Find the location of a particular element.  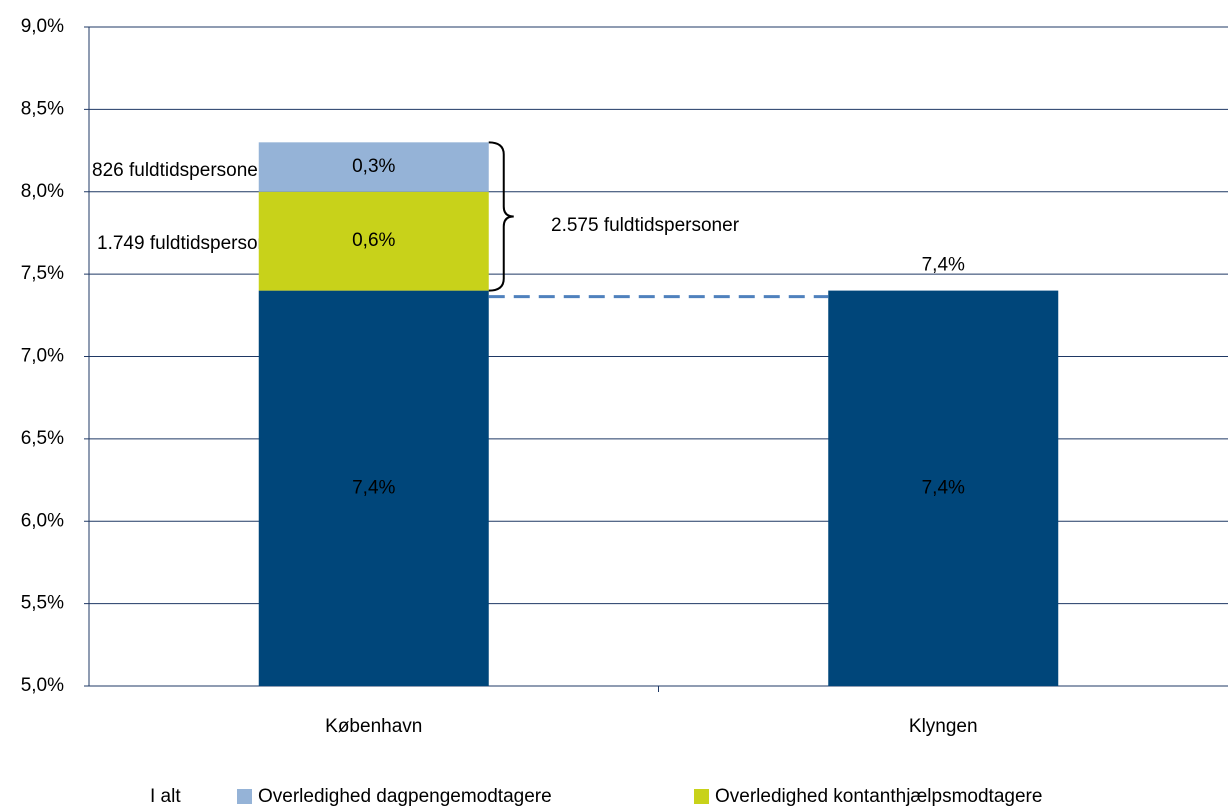

x-tick-label: Klyngen is located at coordinates (943, 726).